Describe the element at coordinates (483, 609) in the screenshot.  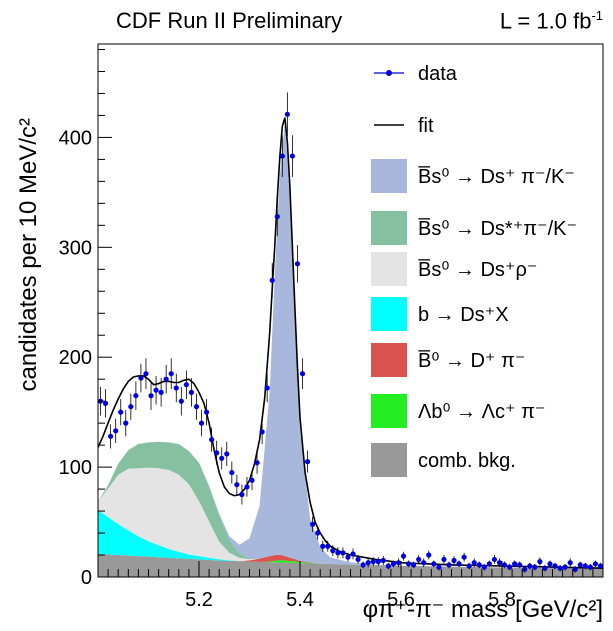
I see `x-axis-label: φπ⁺-π⁻ mass [GeV/c²]` at that location.